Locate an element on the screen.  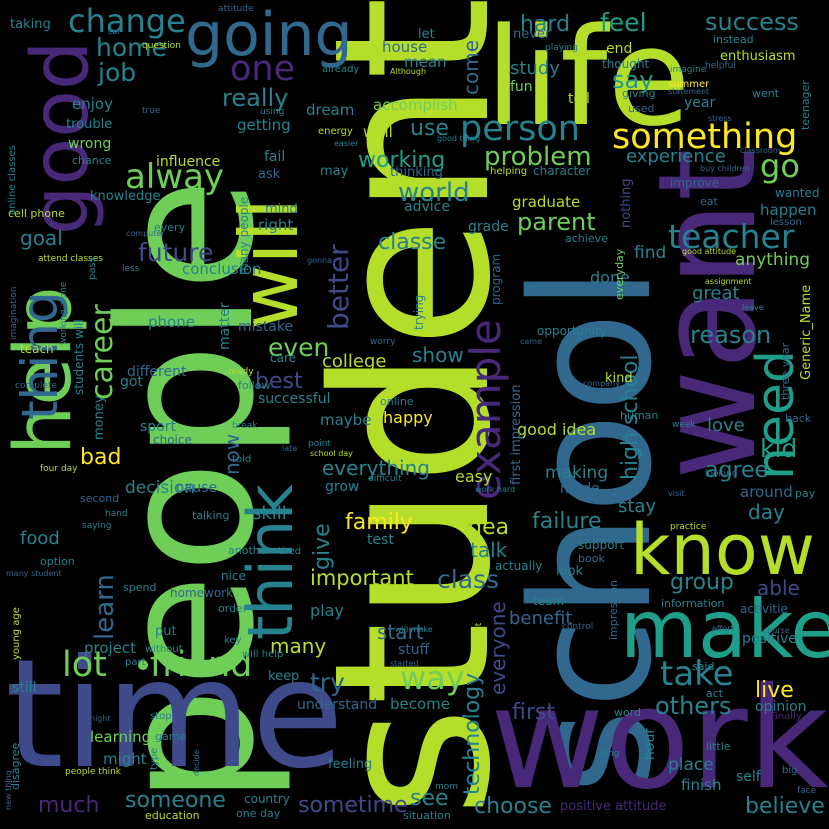
word-feeling: feeling is located at coordinates (350, 764).